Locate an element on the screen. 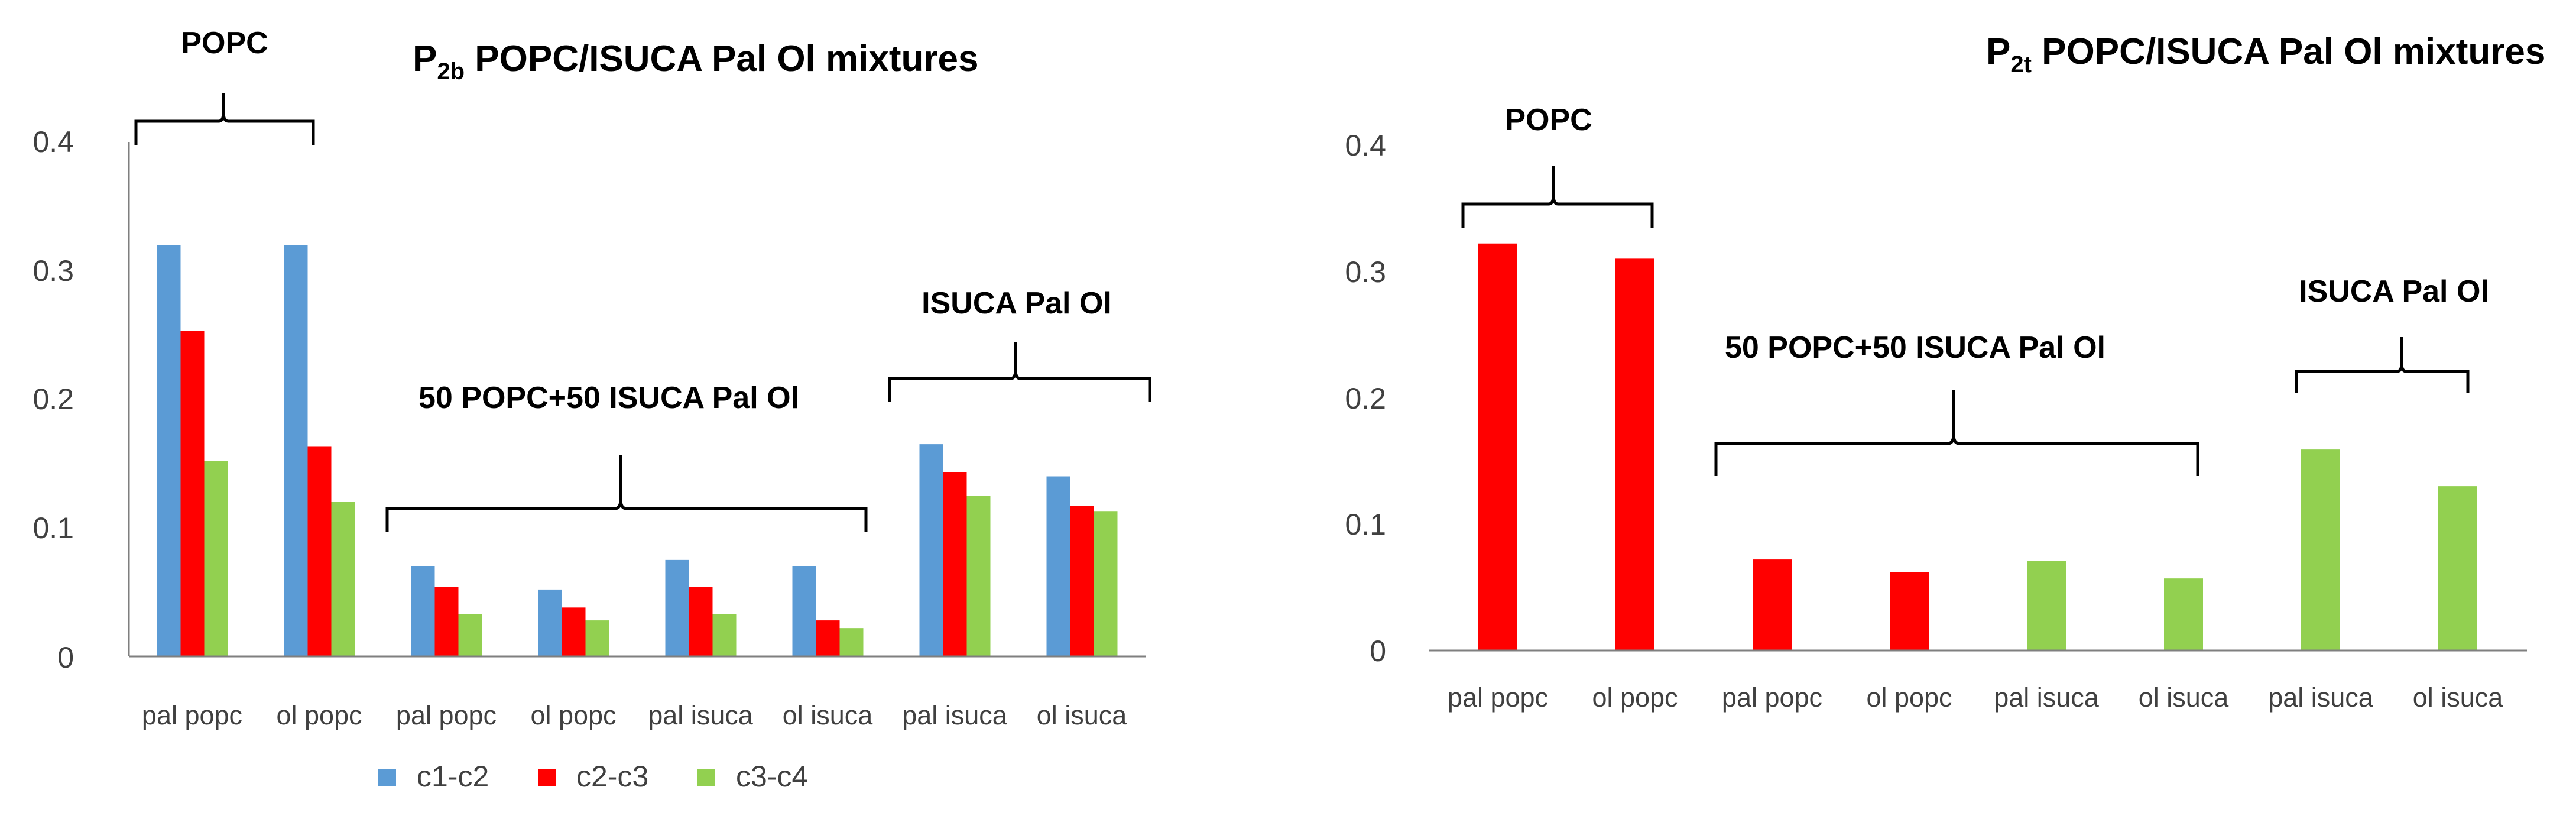 The image size is (2576, 819). legend-swatch-c3-c4 is located at coordinates (706, 777).